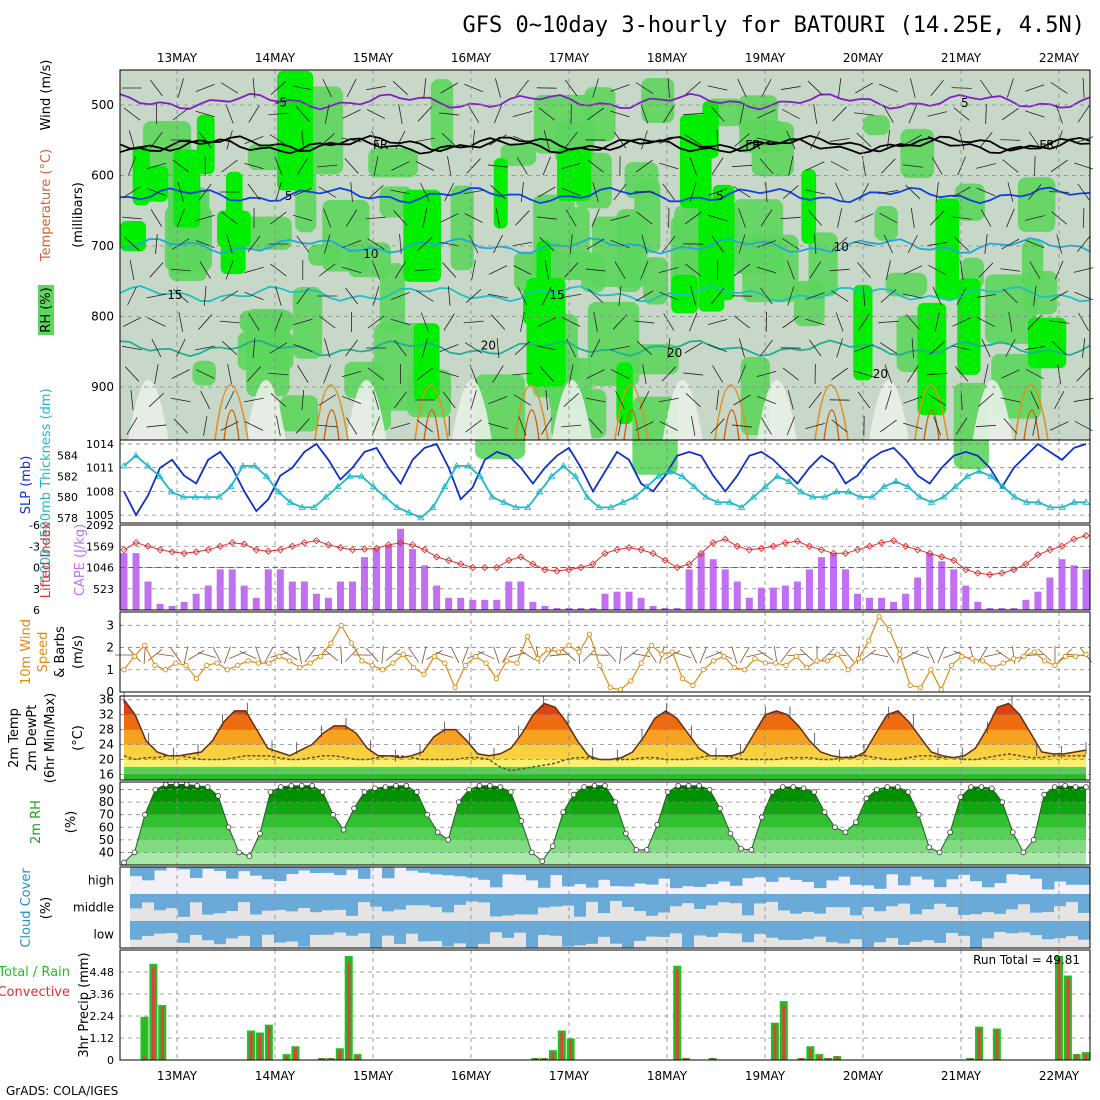 Image resolution: width=1100 pixels, height=1100 pixels. I want to click on temp-axis-label-1: 2m Temp, so click(14, 738).